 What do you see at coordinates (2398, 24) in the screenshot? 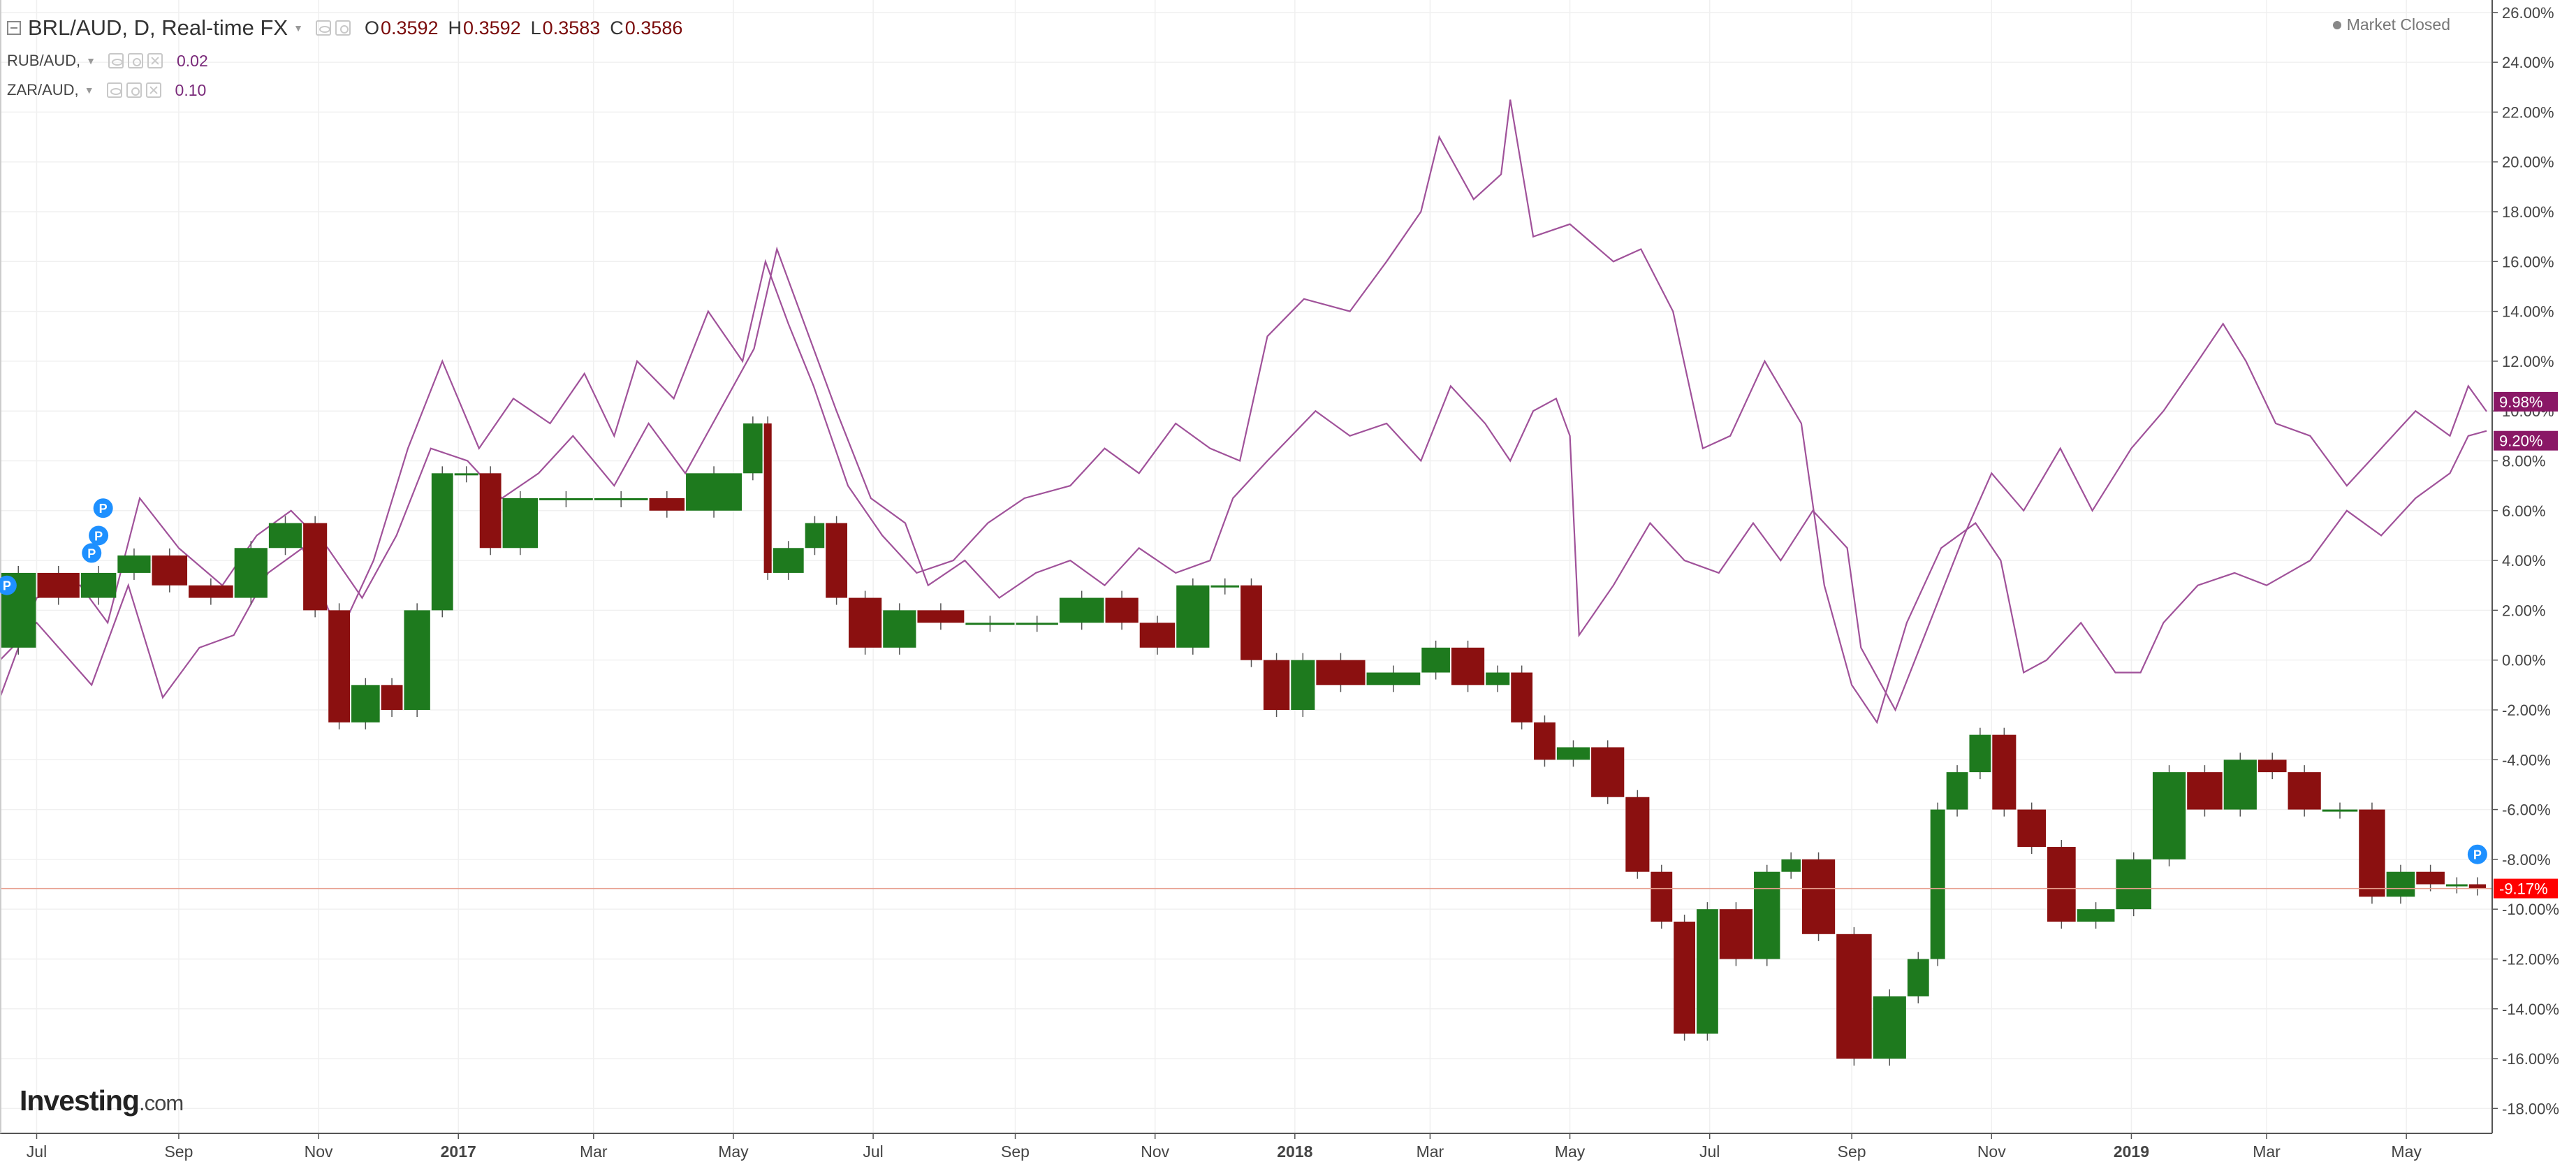
I see `market-status-text: Market Closed` at bounding box center [2398, 24].